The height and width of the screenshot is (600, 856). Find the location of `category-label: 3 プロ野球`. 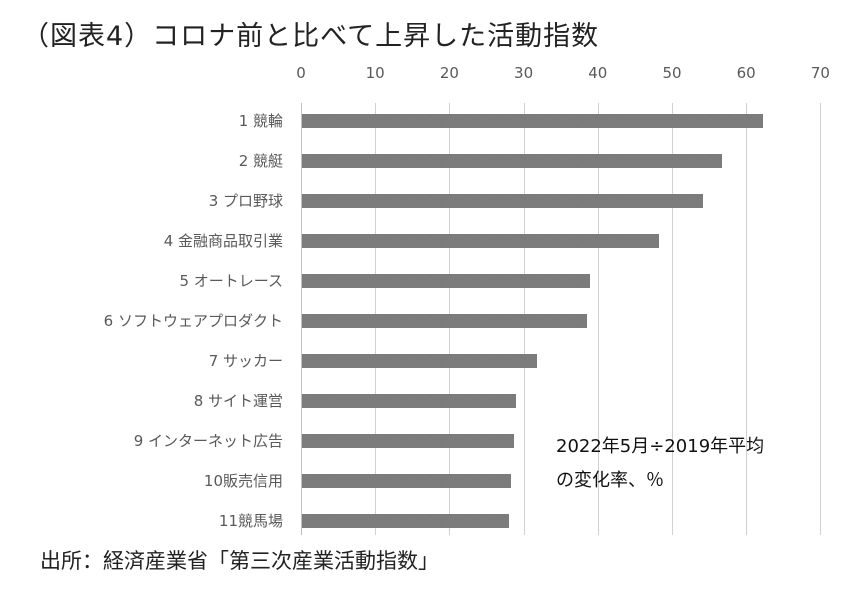

category-label: 3 プロ野球 is located at coordinates (245, 201).